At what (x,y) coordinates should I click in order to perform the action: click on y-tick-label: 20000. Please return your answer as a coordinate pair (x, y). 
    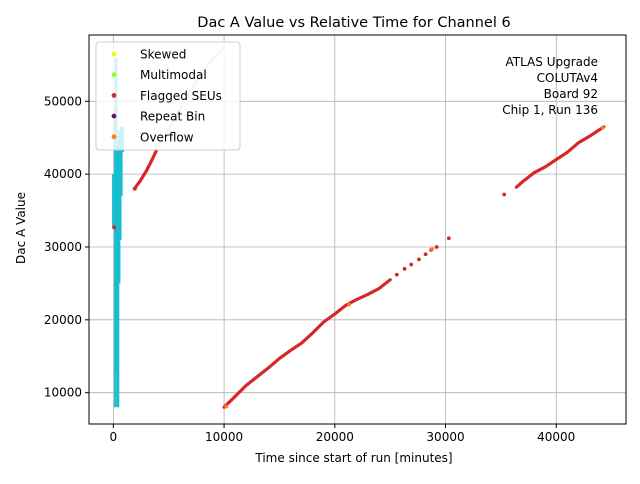
    Looking at the image, I should click on (63, 320).